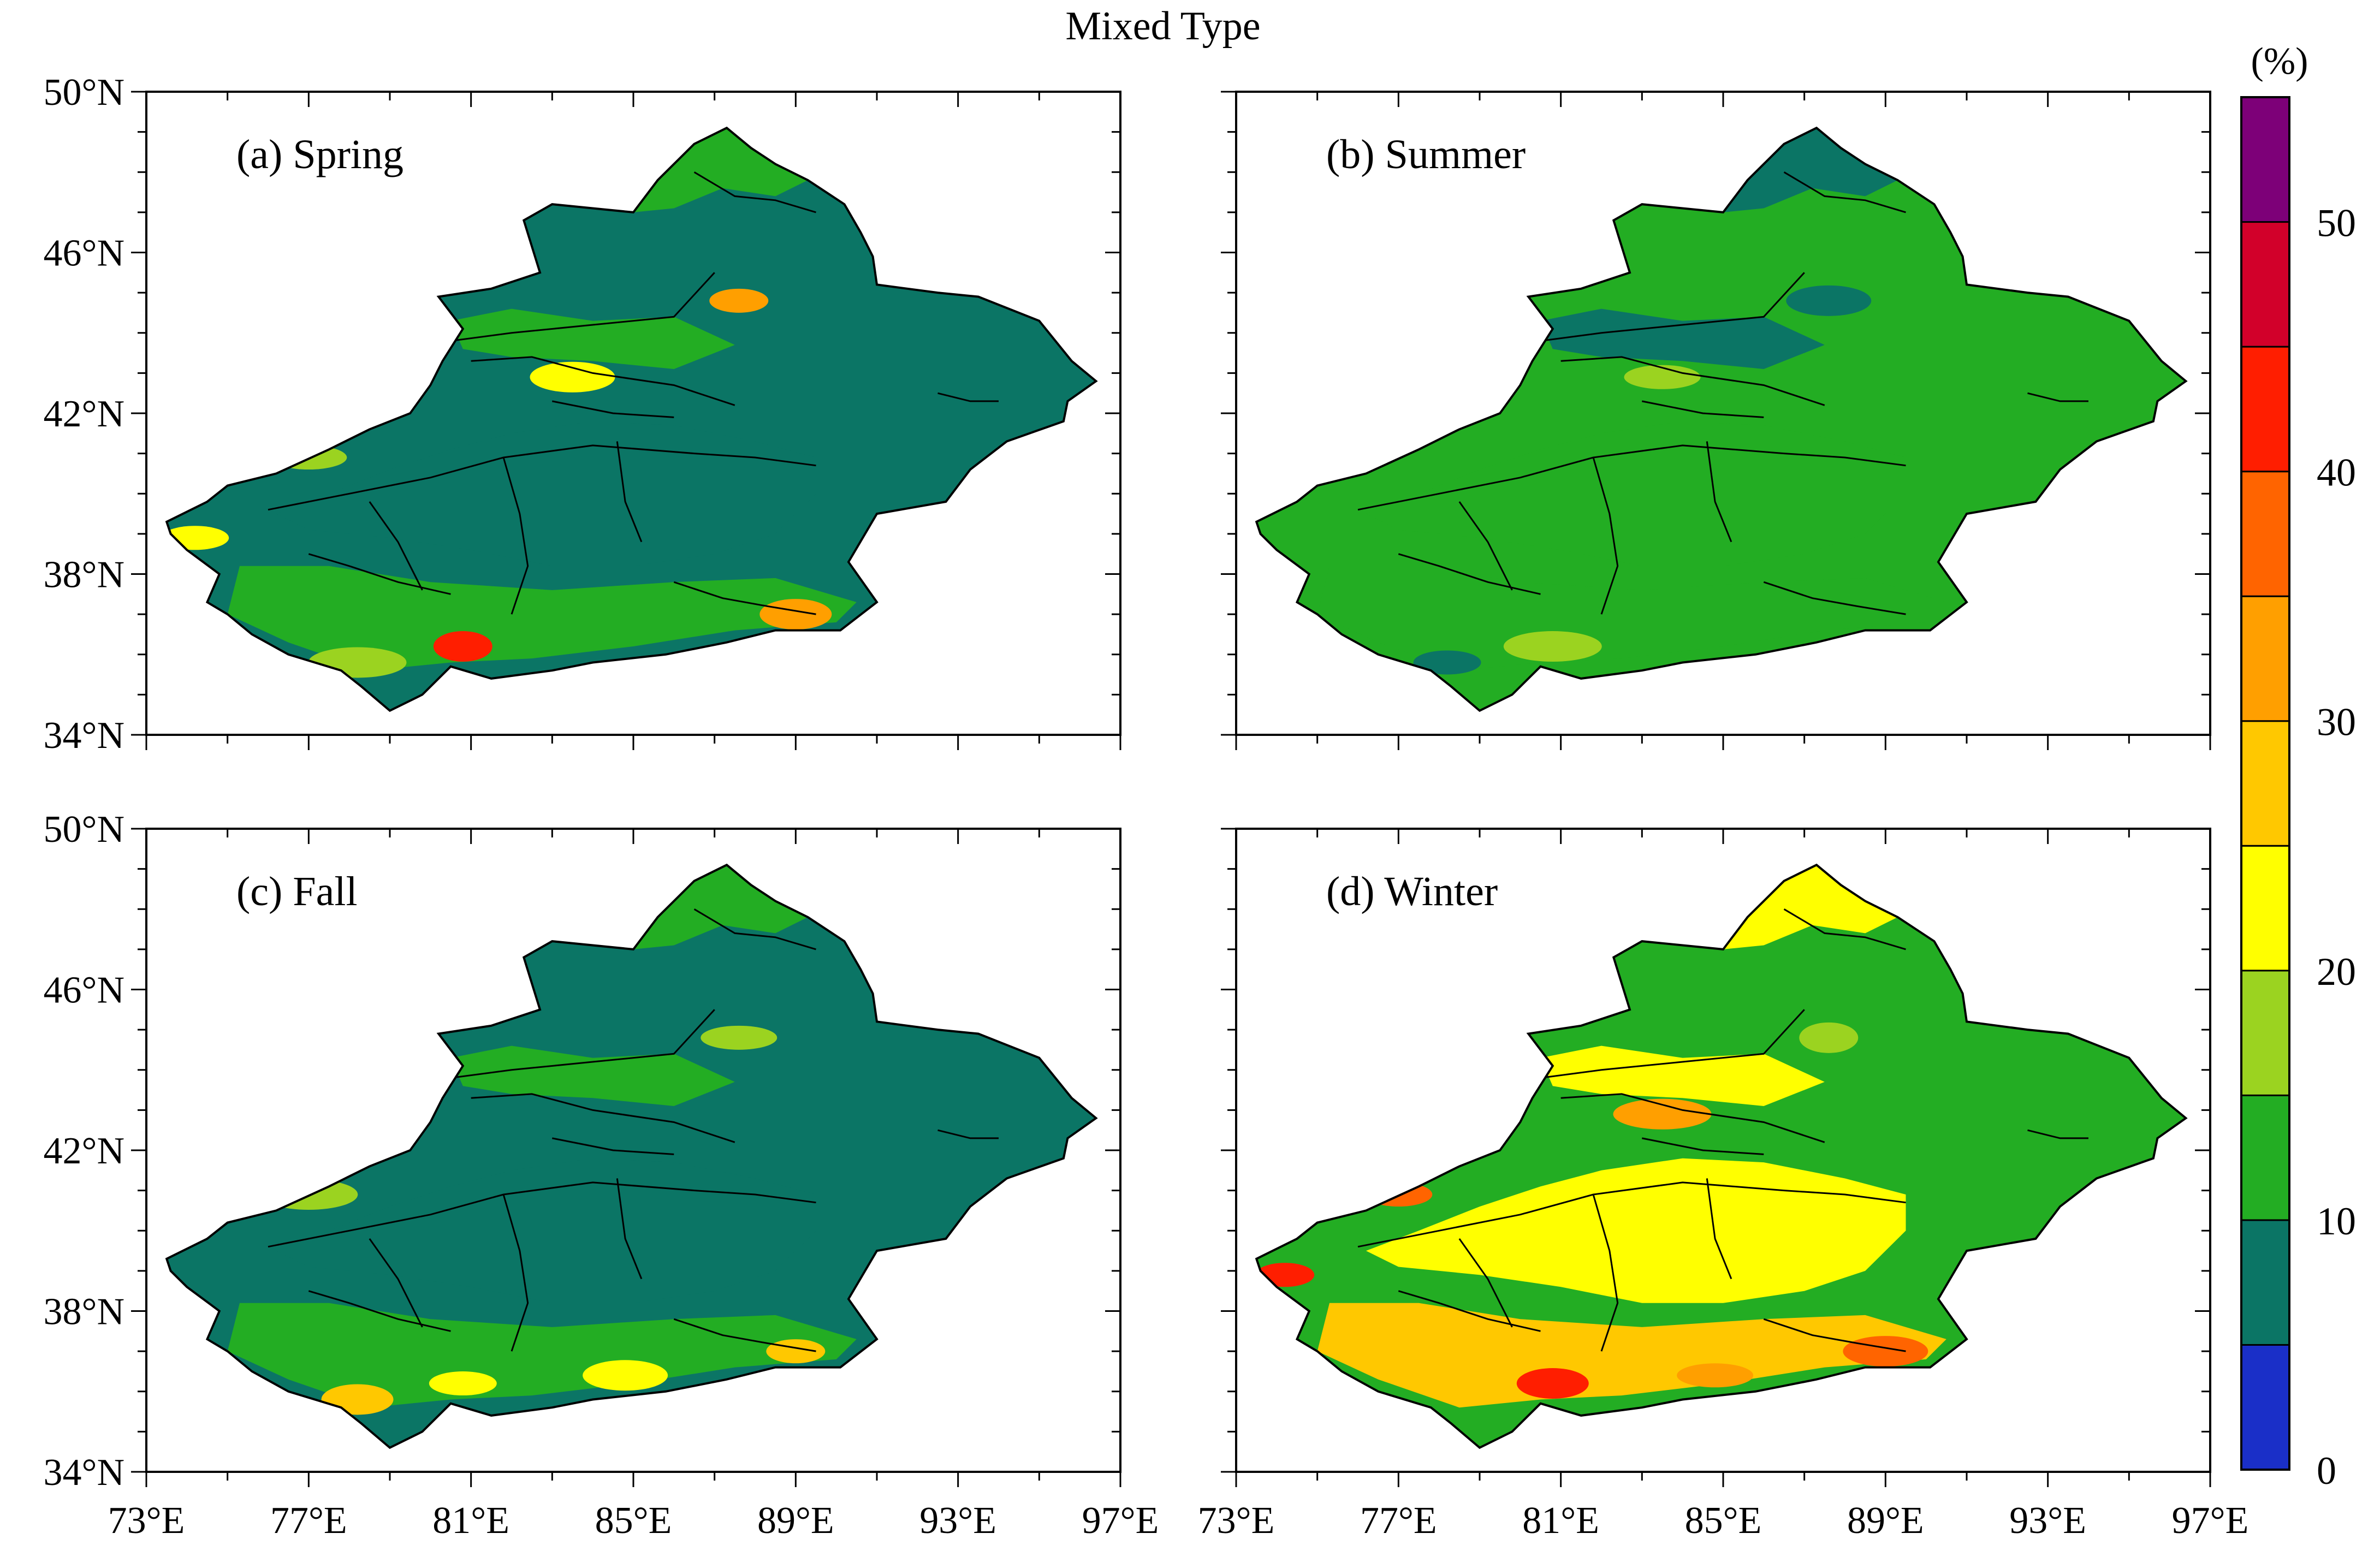 Image resolution: width=2380 pixels, height=1557 pixels. What do you see at coordinates (297, 891) in the screenshot?
I see `panel-label: (c) Fall` at bounding box center [297, 891].